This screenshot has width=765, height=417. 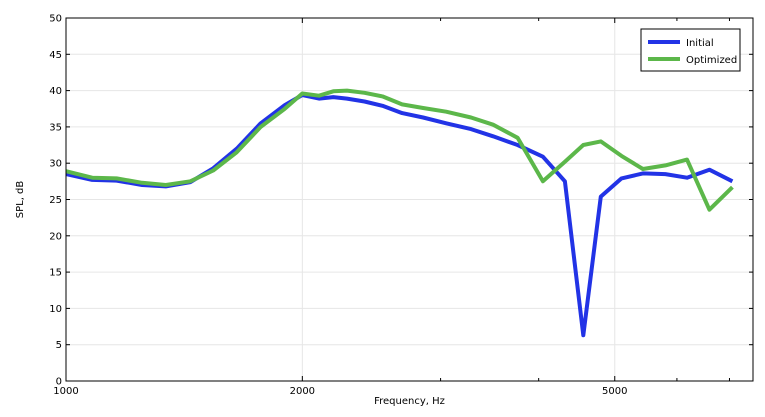 I want to click on y-tick-label: 25, so click(x=55, y=200).